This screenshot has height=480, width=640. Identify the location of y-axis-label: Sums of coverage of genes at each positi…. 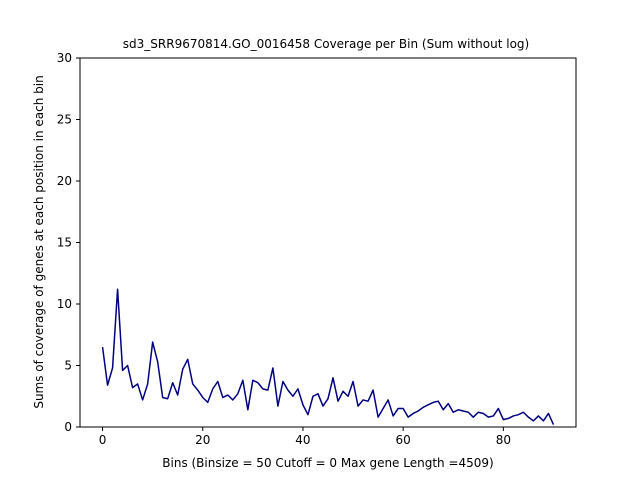
(39, 241).